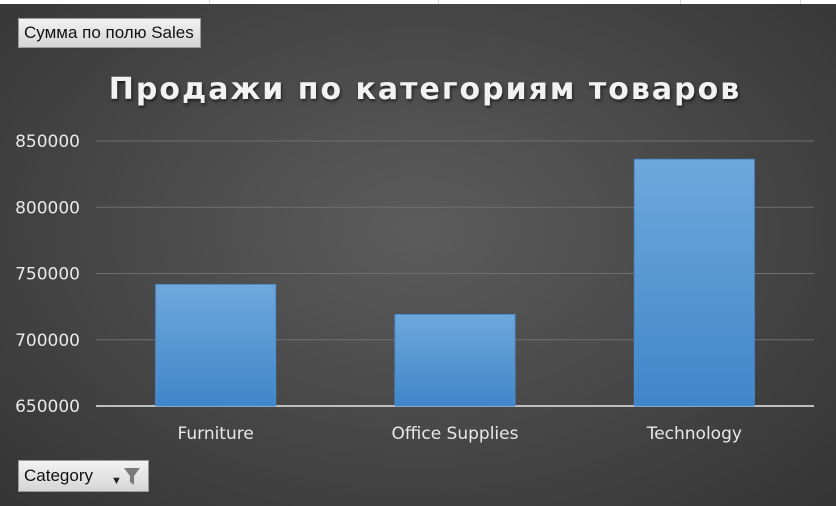 The image size is (836, 506). Describe the element at coordinates (216, 434) in the screenshot. I see `x-category-label: Furniture` at that location.